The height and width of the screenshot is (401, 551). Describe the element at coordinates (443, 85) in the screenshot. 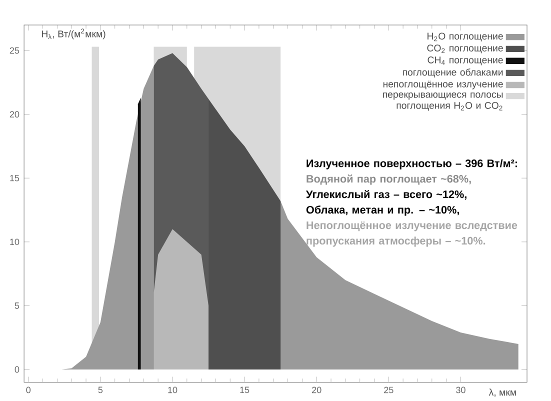

I see `legend-label: непоглощённое излучение` at that location.